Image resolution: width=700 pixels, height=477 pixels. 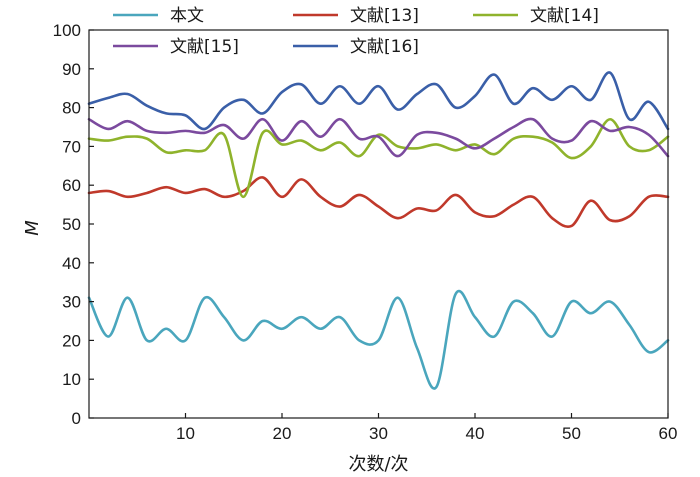 What do you see at coordinates (384, 47) in the screenshot?
I see `legend-label-5: 文献[16]` at bounding box center [384, 47].